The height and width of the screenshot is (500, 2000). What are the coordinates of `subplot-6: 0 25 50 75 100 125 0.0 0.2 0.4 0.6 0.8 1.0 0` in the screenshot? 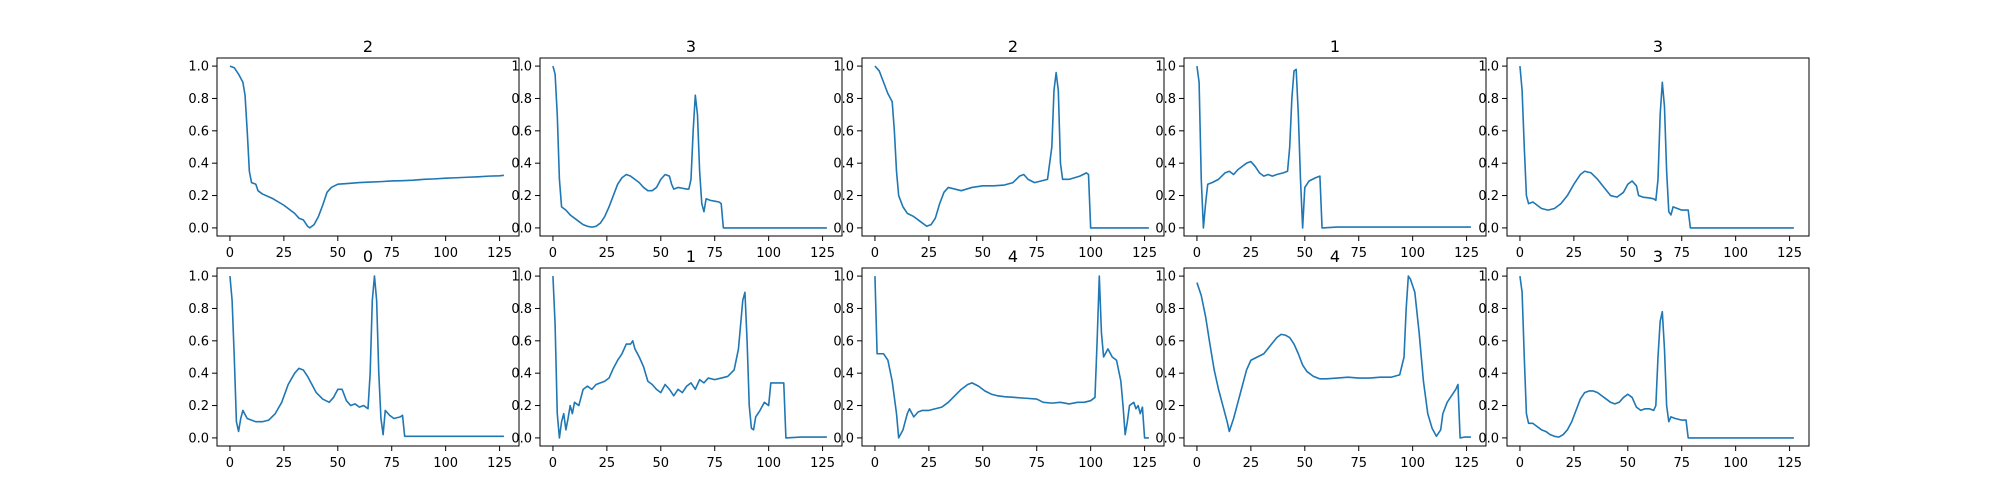 It's located at (354, 359).